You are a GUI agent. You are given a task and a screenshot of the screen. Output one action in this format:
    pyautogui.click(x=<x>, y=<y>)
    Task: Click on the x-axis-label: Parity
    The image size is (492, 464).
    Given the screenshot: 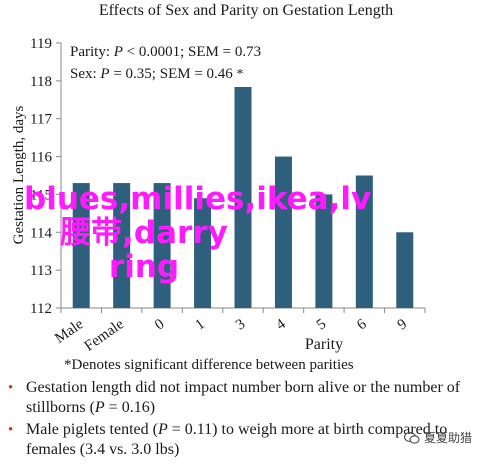 What is the action you would take?
    pyautogui.click(x=324, y=344)
    